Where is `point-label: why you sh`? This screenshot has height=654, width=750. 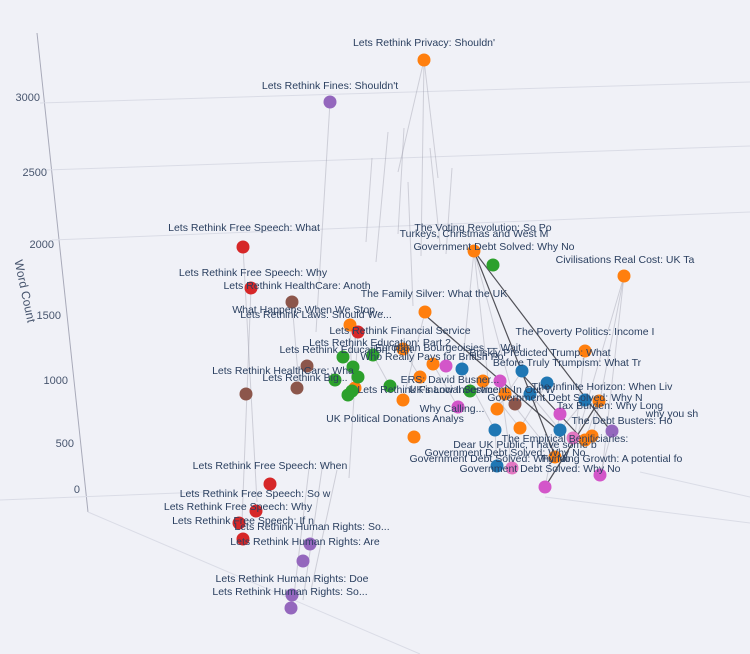
point-label: why you sh is located at coordinates (672, 414).